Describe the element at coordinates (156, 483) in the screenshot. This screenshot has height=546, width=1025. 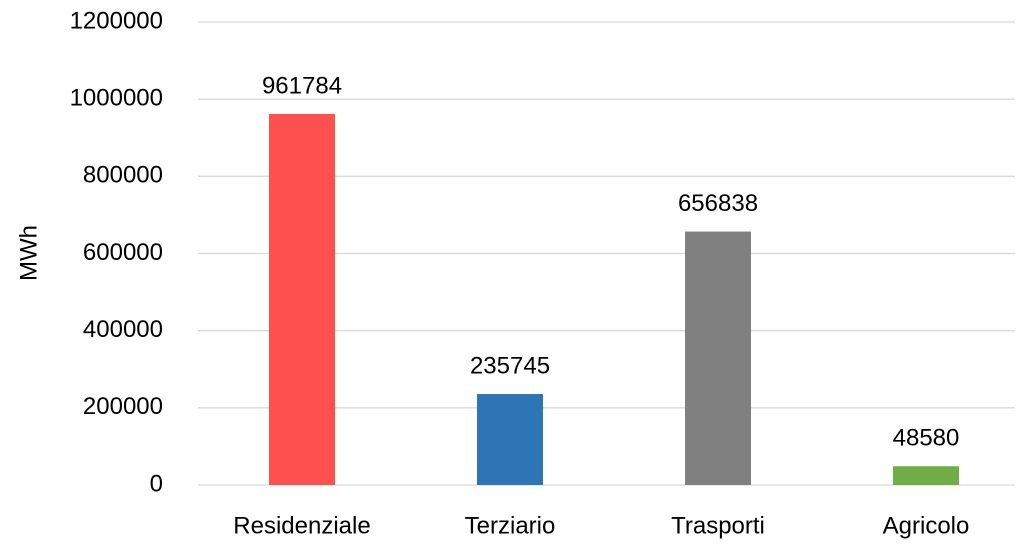
I see `y-tick-label: 0` at that location.